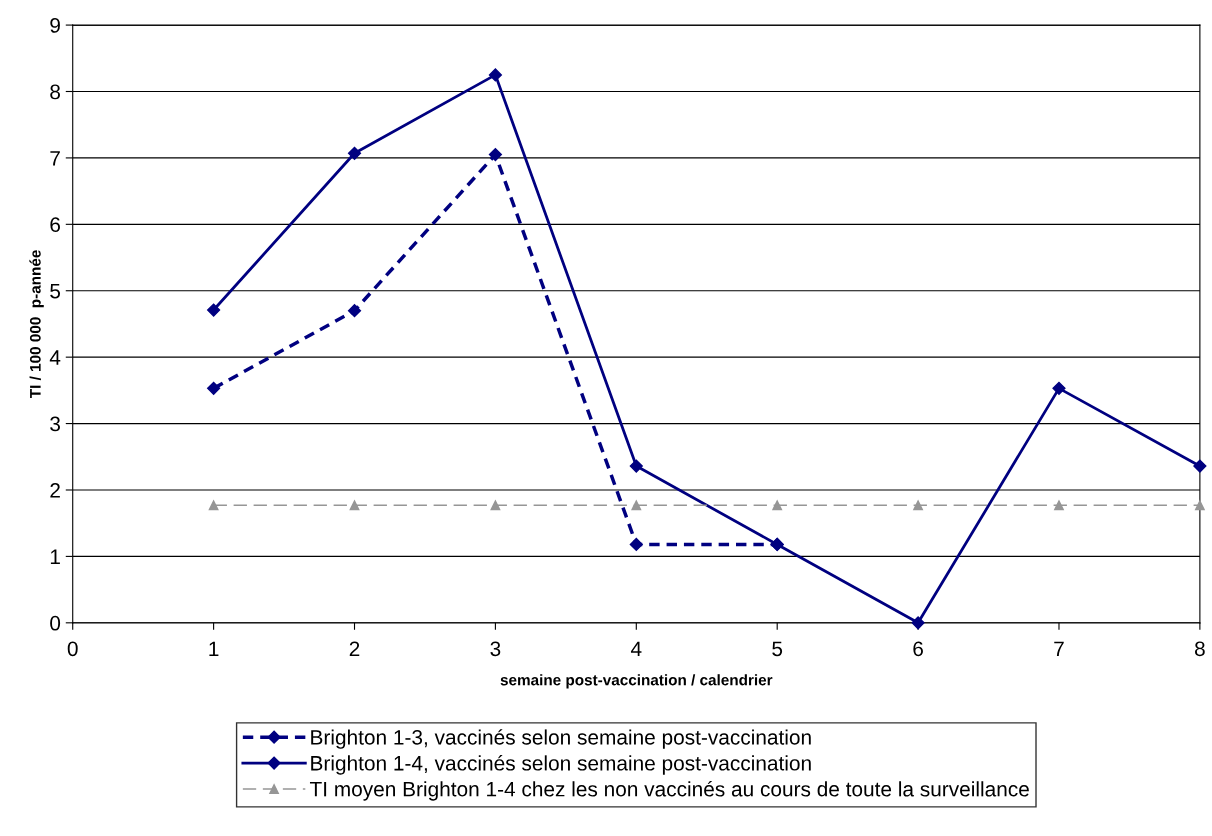 This screenshot has width=1212, height=836. I want to click on x-tick-label: 7, so click(1059, 648).